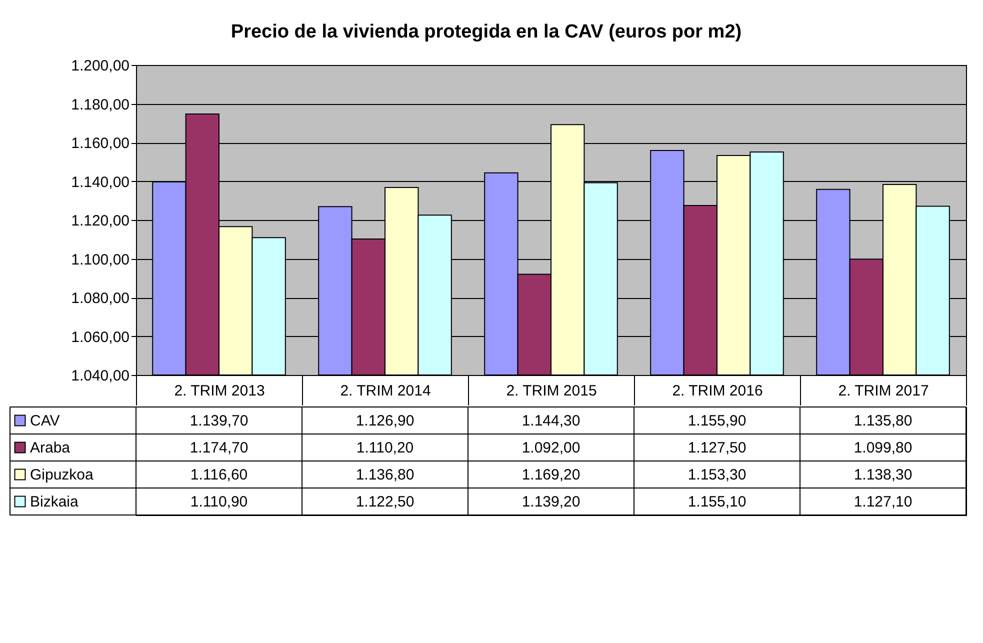  What do you see at coordinates (717, 502) in the screenshot?
I see `data-label: 1.155,10` at bounding box center [717, 502].